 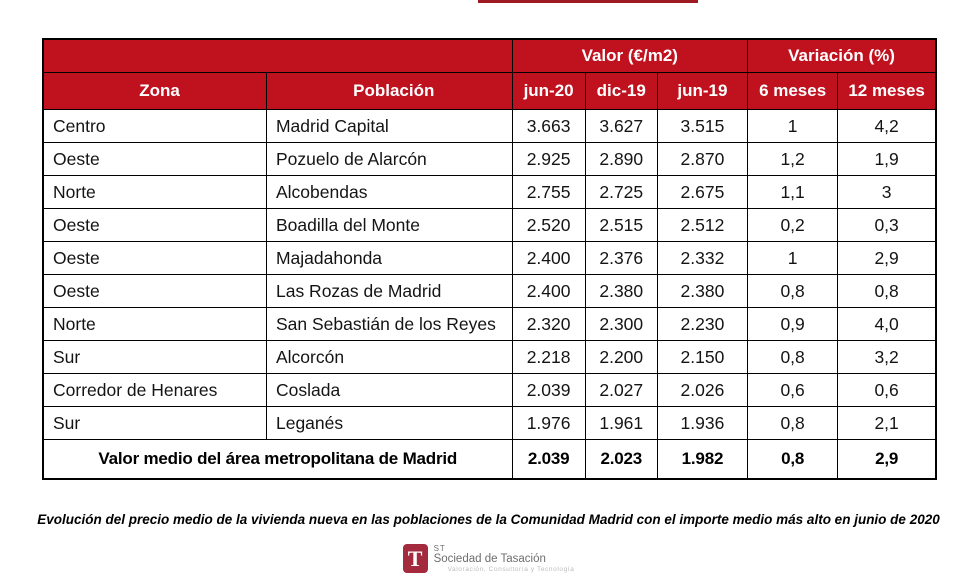 What do you see at coordinates (439, 548) in the screenshot?
I see `logo-st-label: ST` at bounding box center [439, 548].